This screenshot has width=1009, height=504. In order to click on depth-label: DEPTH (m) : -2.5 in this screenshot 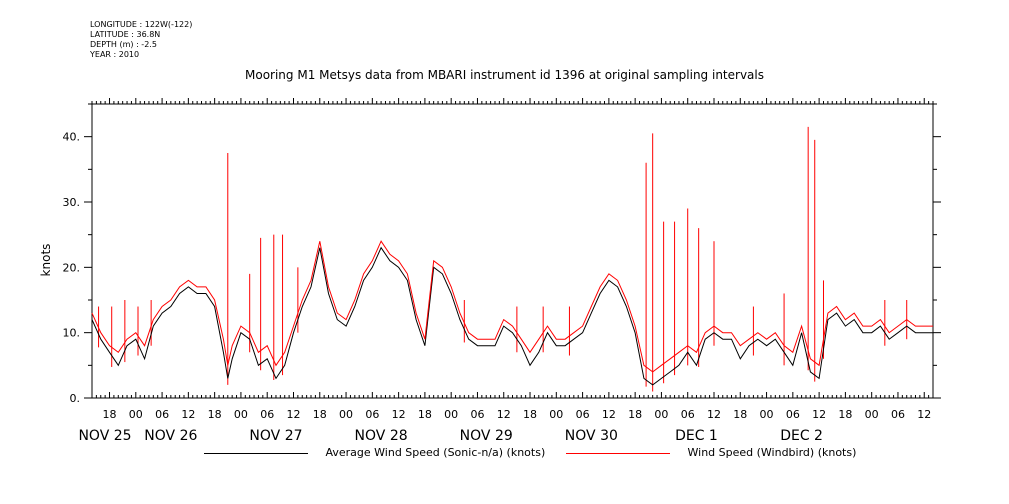, I will do `click(123, 44)`.